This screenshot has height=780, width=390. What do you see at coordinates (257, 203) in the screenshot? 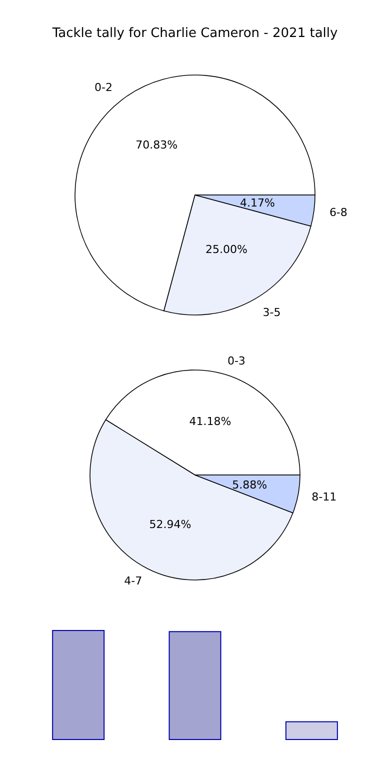
I see `data-label: 4.17%` at bounding box center [257, 203].